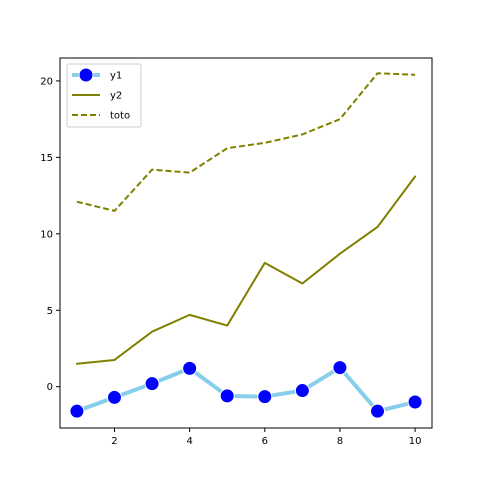 The height and width of the screenshot is (480, 480). I want to click on legend-marker-y1, so click(86, 75).